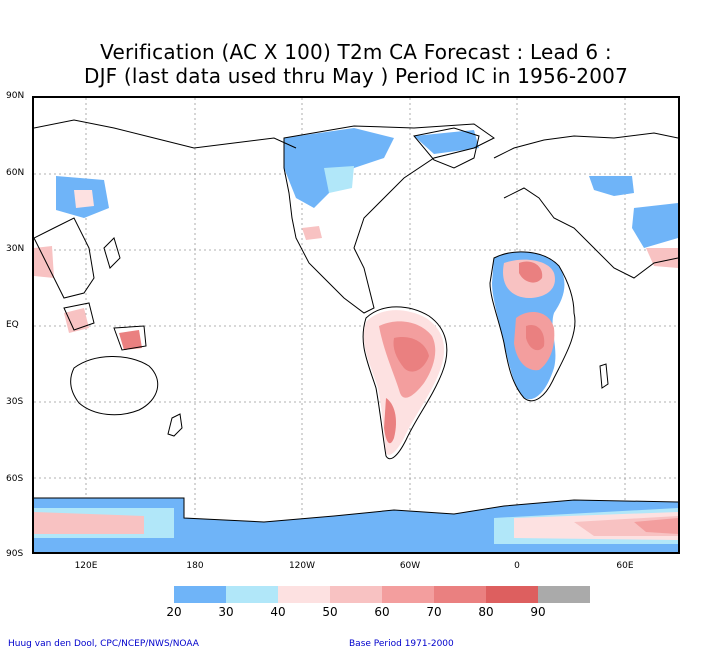 The image size is (712, 650). I want to click on lat-label-90n: 90N, so click(15, 96).